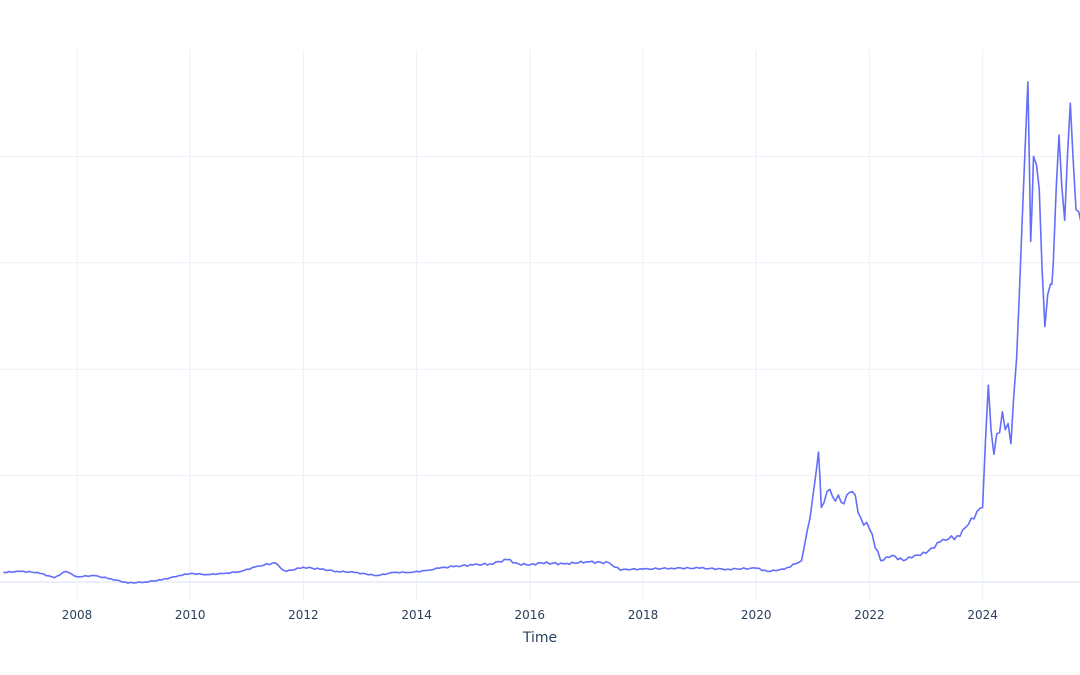 This screenshot has height=675, width=1080. Describe the element at coordinates (539, 638) in the screenshot. I see `x-axis-title: Time` at that location.